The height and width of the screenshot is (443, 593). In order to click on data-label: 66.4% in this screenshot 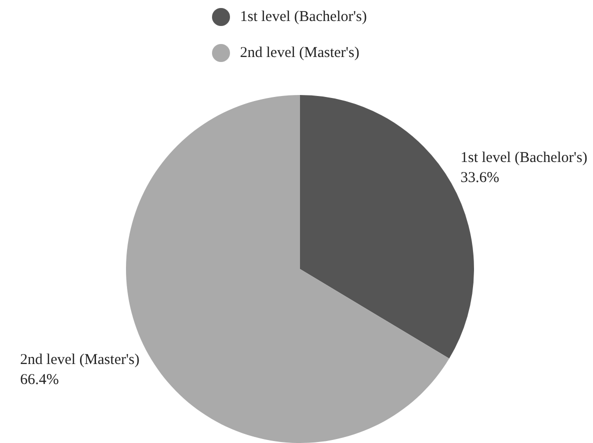, I will do `click(39, 380)`.